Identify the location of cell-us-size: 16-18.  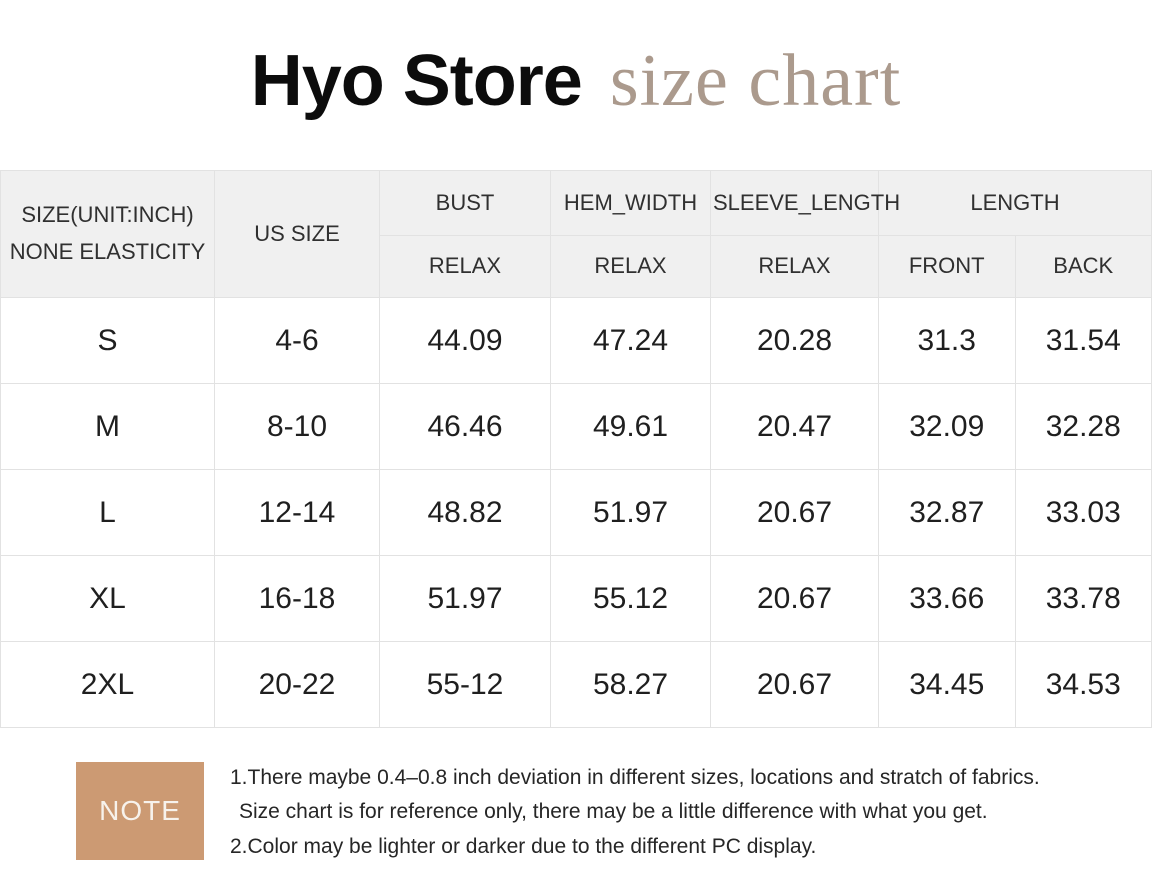
(297, 598).